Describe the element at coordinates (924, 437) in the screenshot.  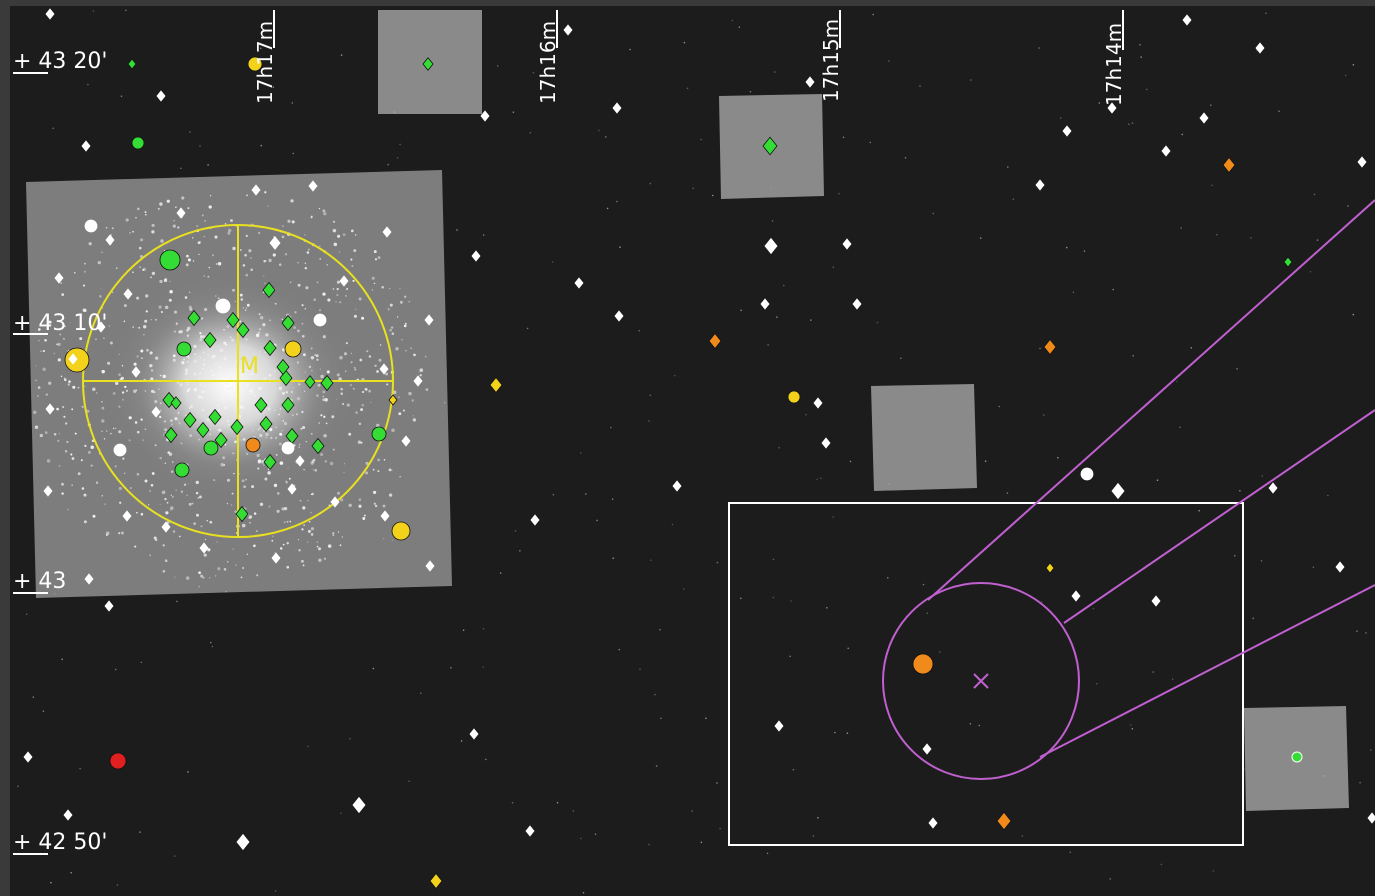
I see `image-patch` at that location.